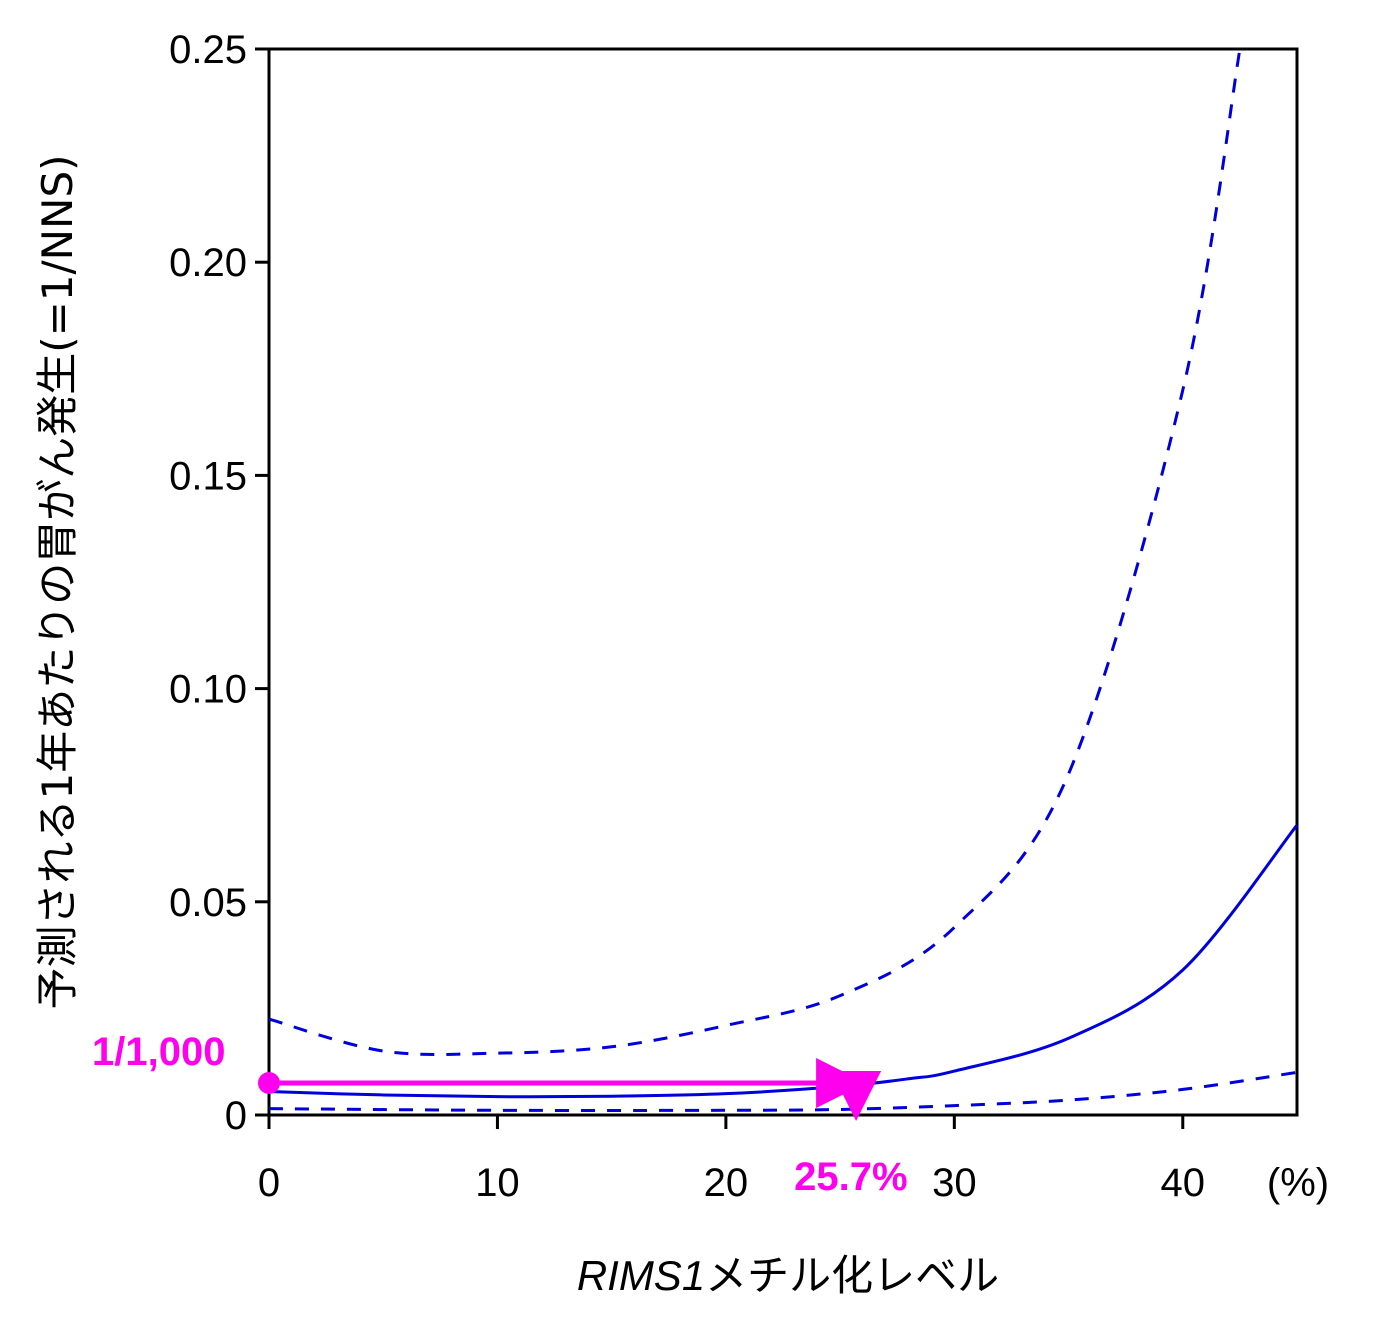 This screenshot has height=1338, width=1377. What do you see at coordinates (158, 1052) in the screenshot?
I see `annotation-y-value: 1/1,000` at bounding box center [158, 1052].